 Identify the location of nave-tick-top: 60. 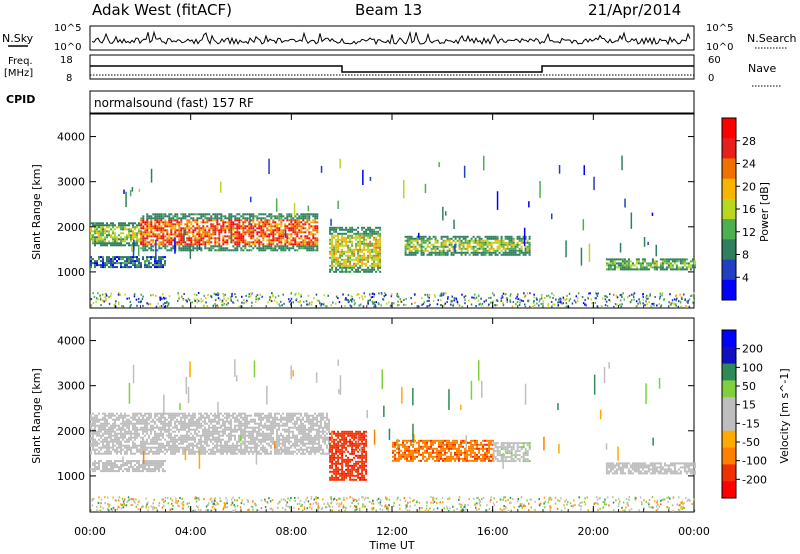
(714, 60).